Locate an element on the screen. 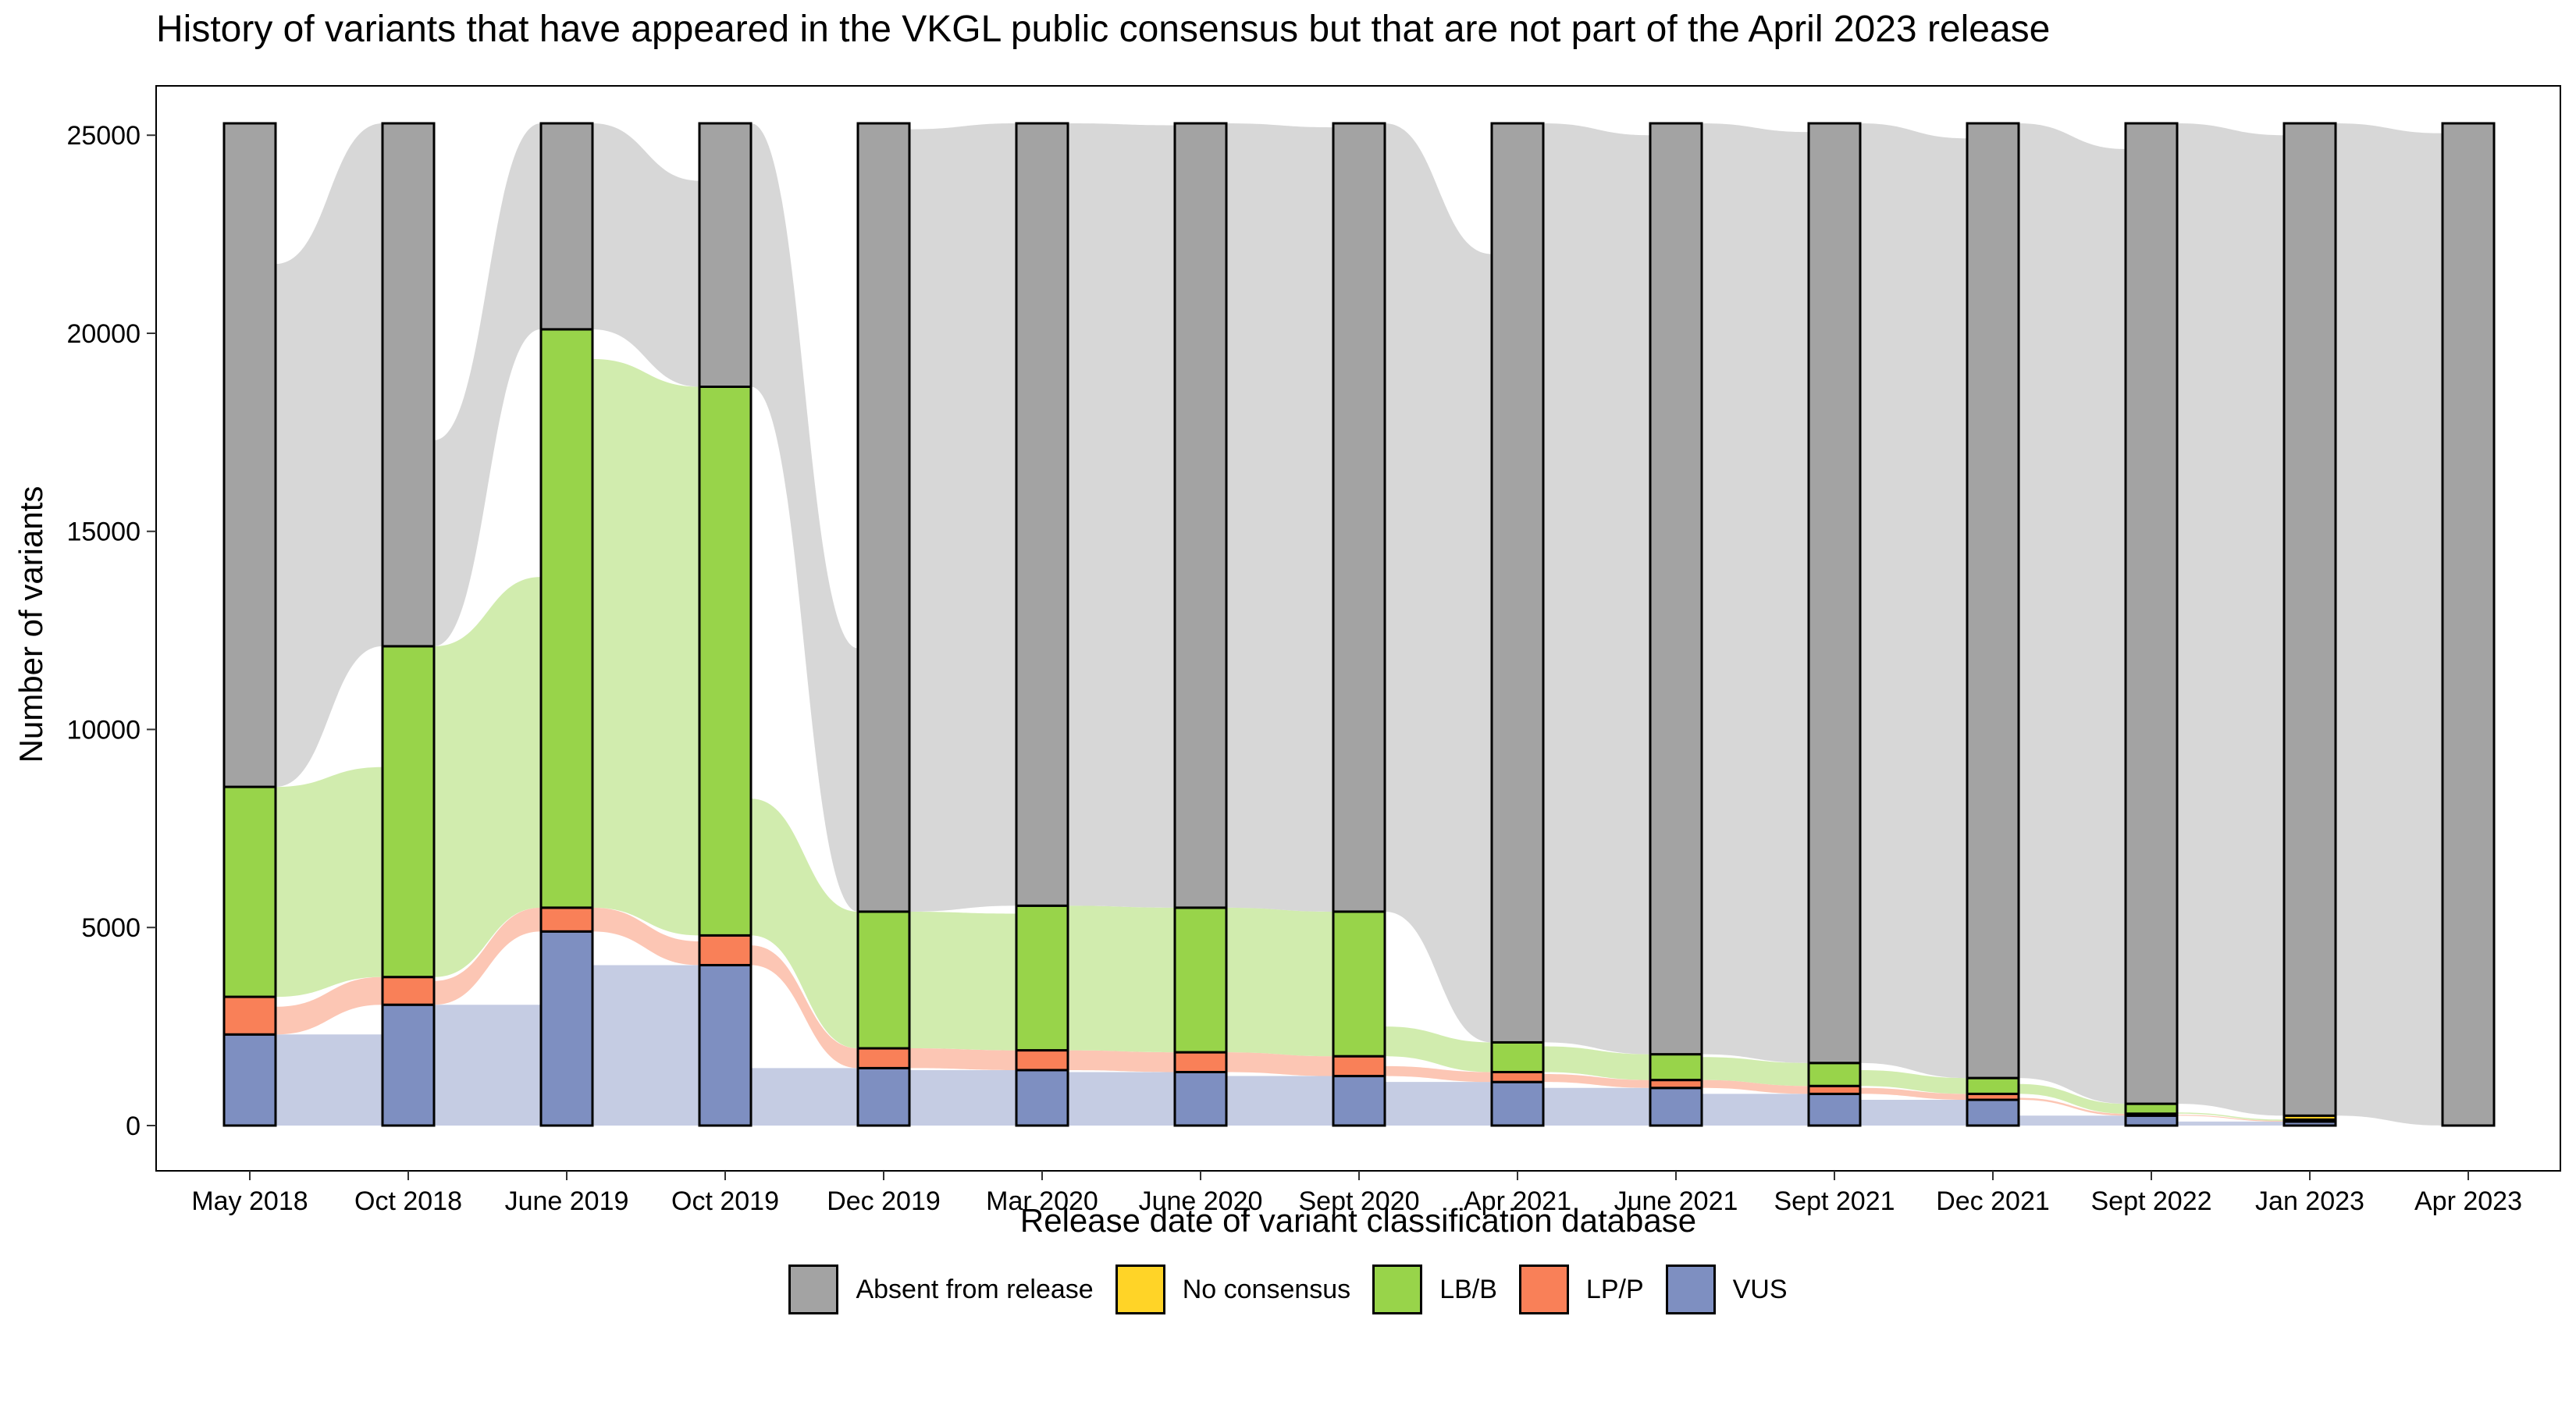 The image size is (2576, 1405). bar-segment-lb-b-sept-2022 is located at coordinates (2151, 1108).